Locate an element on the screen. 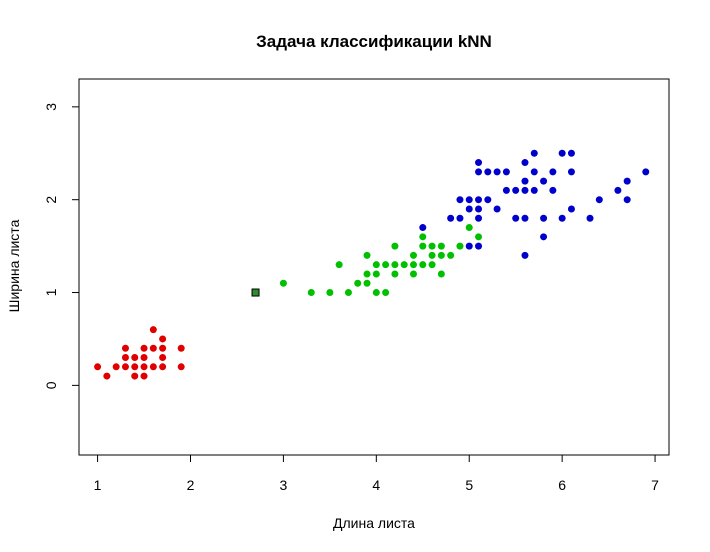 The width and height of the screenshot is (710, 552). x-tick-label: 5 is located at coordinates (469, 485).